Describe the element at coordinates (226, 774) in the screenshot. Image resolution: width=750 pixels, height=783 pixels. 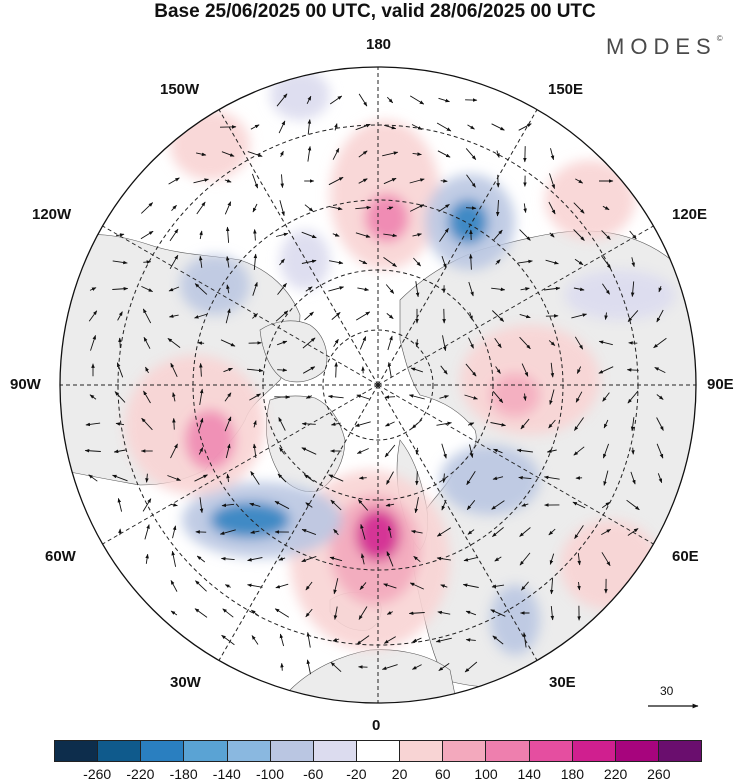
I see `colorbar-tick-label: -140` at that location.